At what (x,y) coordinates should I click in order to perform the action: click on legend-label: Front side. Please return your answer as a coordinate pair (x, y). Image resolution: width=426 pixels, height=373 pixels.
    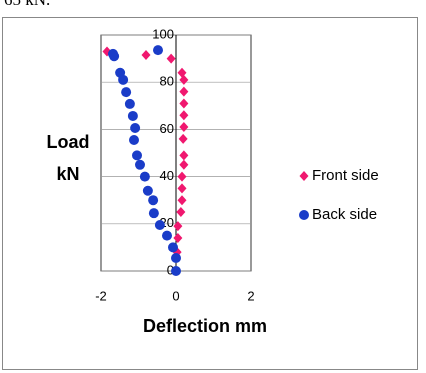
    Looking at the image, I should click on (345, 175).